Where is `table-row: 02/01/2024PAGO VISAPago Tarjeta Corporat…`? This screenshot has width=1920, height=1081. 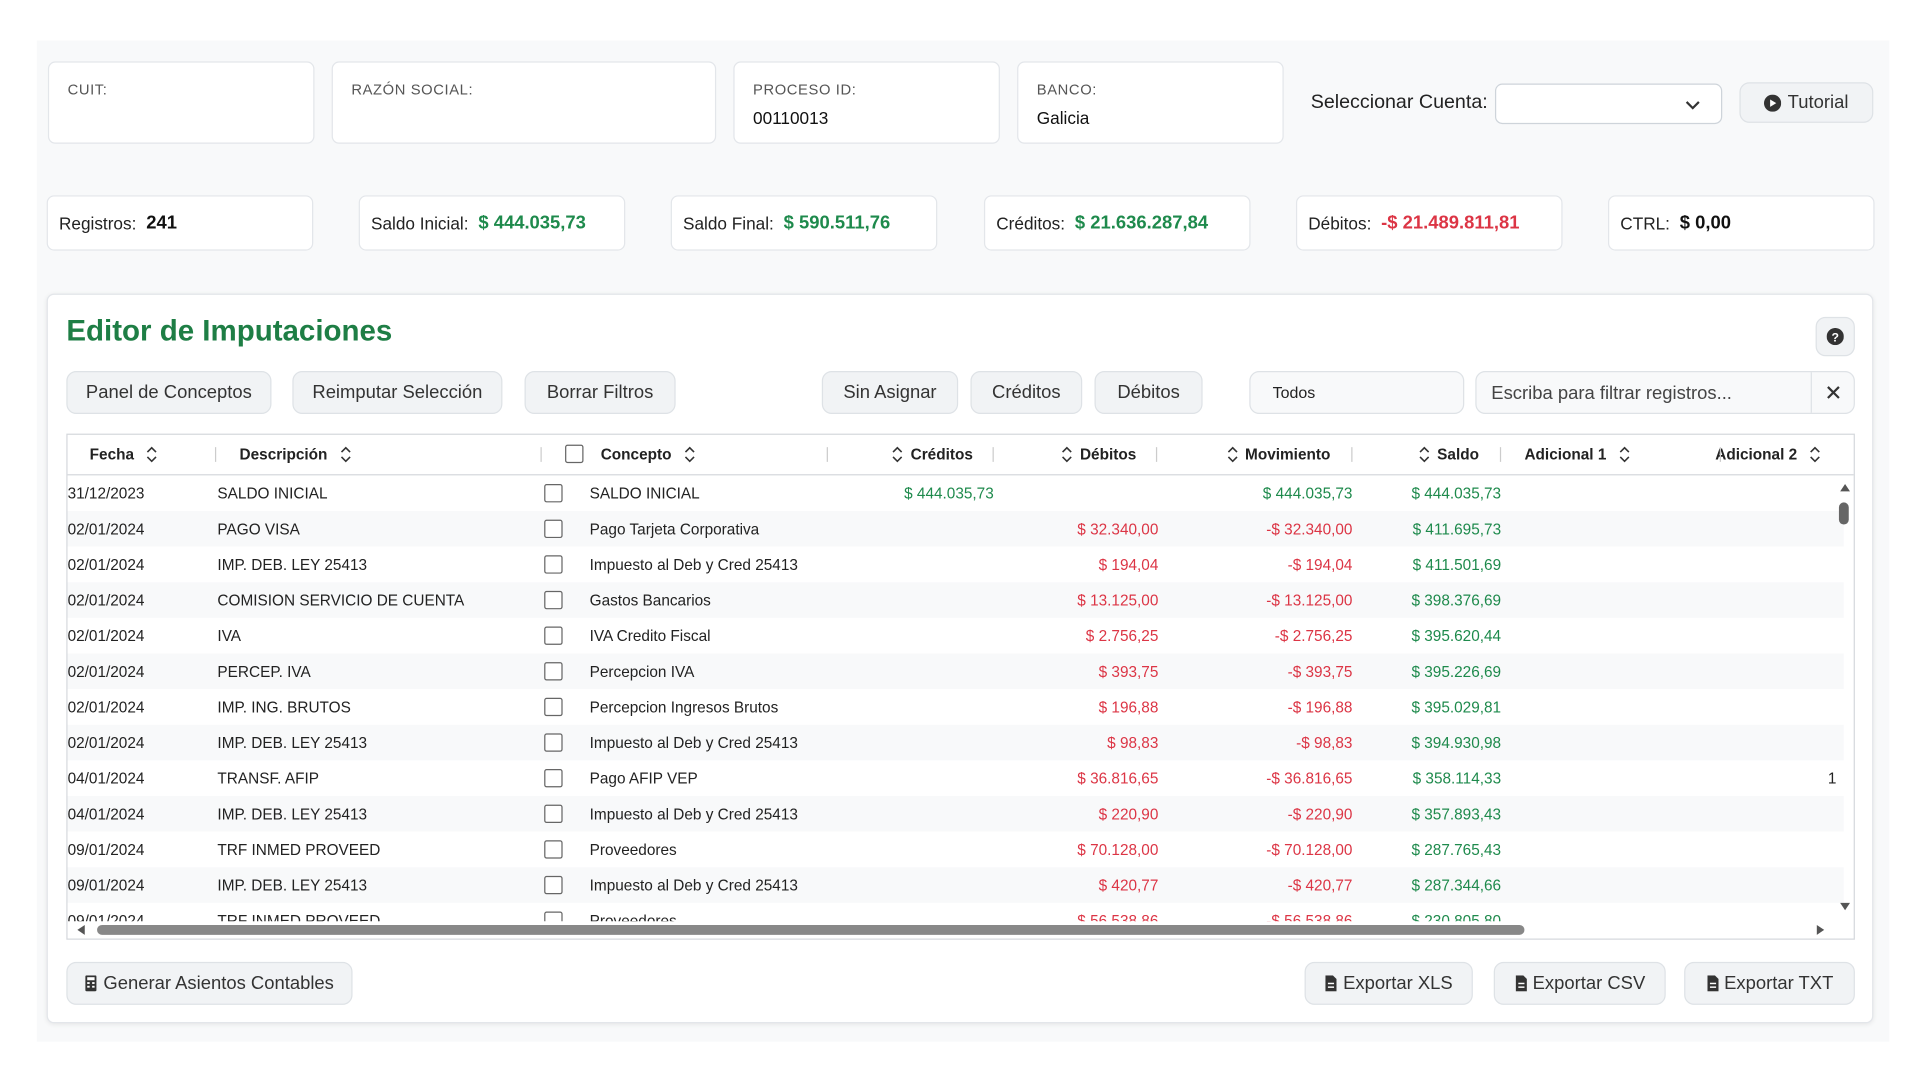 table-row: 02/01/2024PAGO VISAPago Tarjeta Corporat… is located at coordinates (956, 529).